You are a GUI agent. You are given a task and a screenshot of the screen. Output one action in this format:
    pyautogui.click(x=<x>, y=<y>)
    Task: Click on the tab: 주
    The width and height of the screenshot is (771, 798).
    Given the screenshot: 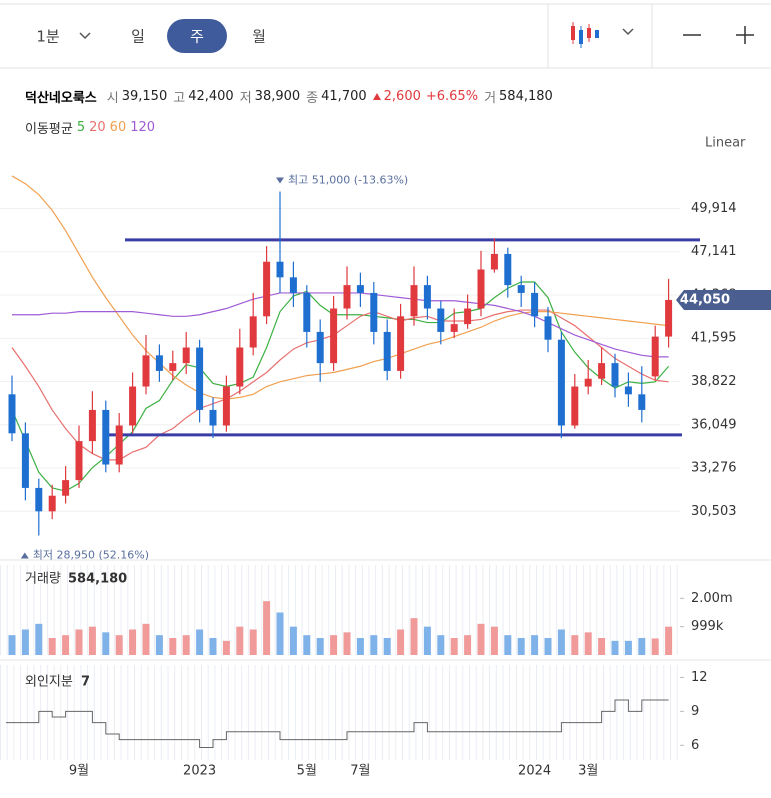 What is the action you would take?
    pyautogui.click(x=197, y=37)
    